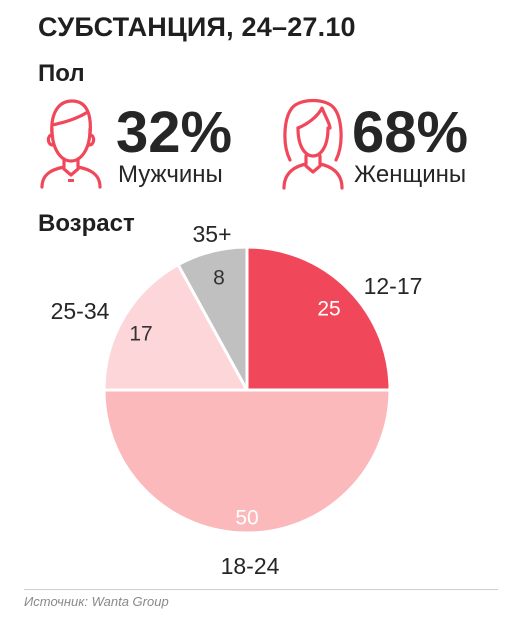  I want to click on gender-section-label: Пол, so click(61, 73).